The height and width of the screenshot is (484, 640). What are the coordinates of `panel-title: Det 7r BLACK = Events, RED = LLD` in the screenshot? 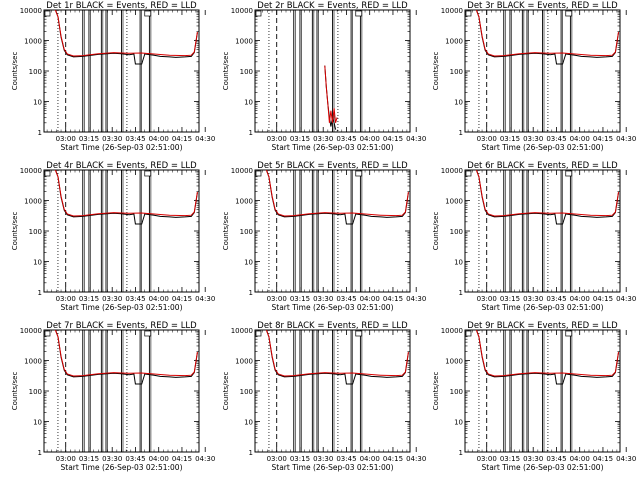 It's located at (121, 326).